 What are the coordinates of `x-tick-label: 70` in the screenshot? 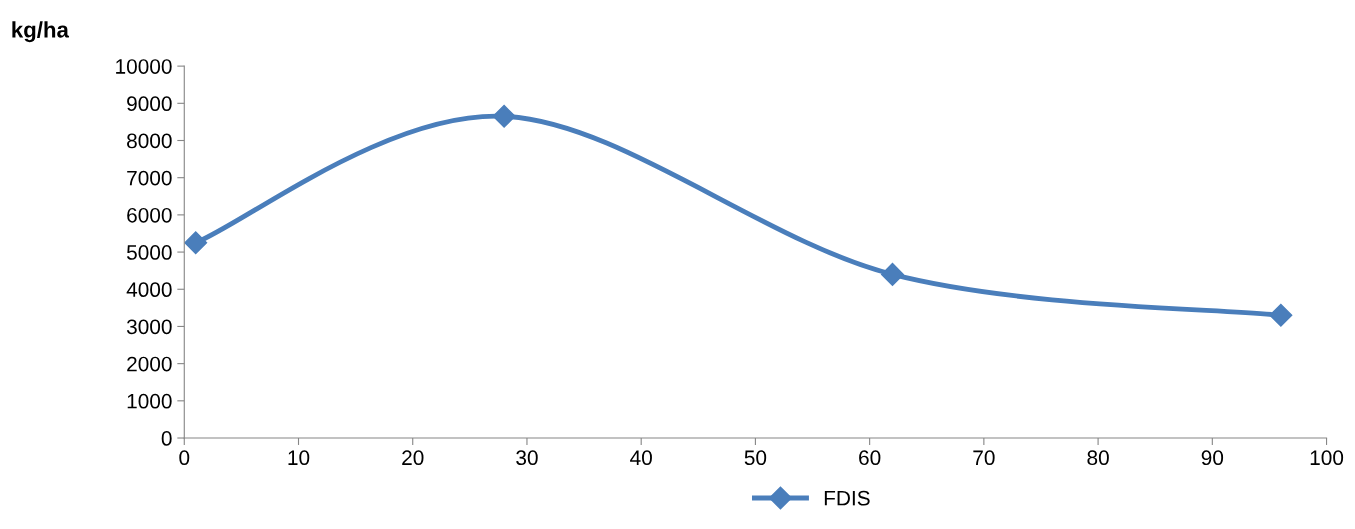 It's located at (984, 458).